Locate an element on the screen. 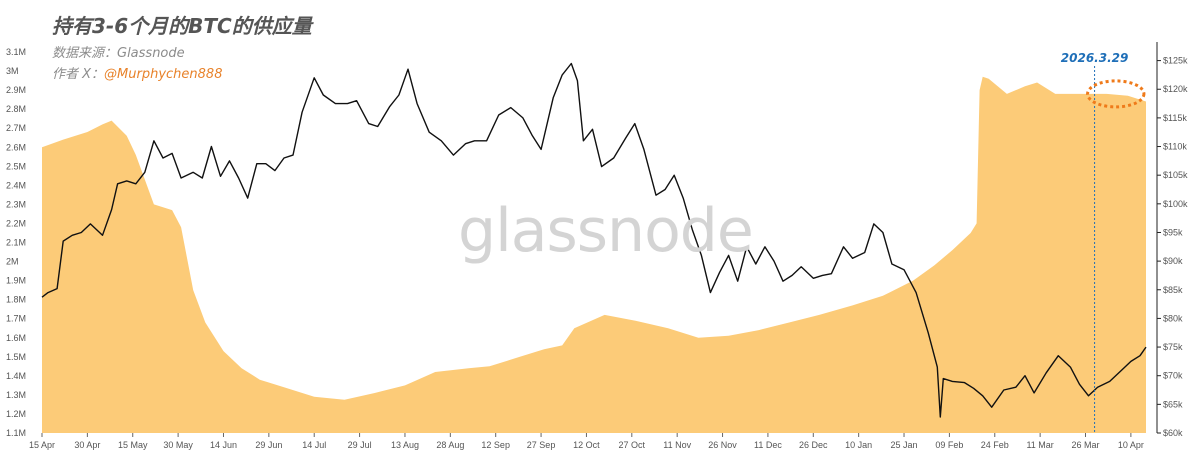 The height and width of the screenshot is (476, 1199). y-right-tick-label: $120k is located at coordinates (1175, 89).